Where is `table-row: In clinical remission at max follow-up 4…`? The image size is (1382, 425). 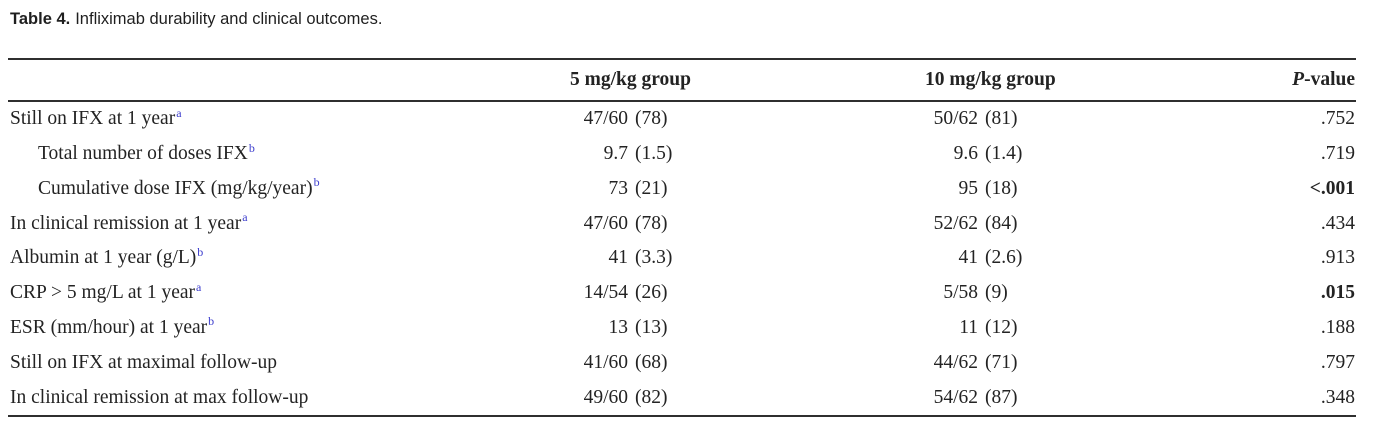 table-row: In clinical remission at max follow-up 4… is located at coordinates (682, 397).